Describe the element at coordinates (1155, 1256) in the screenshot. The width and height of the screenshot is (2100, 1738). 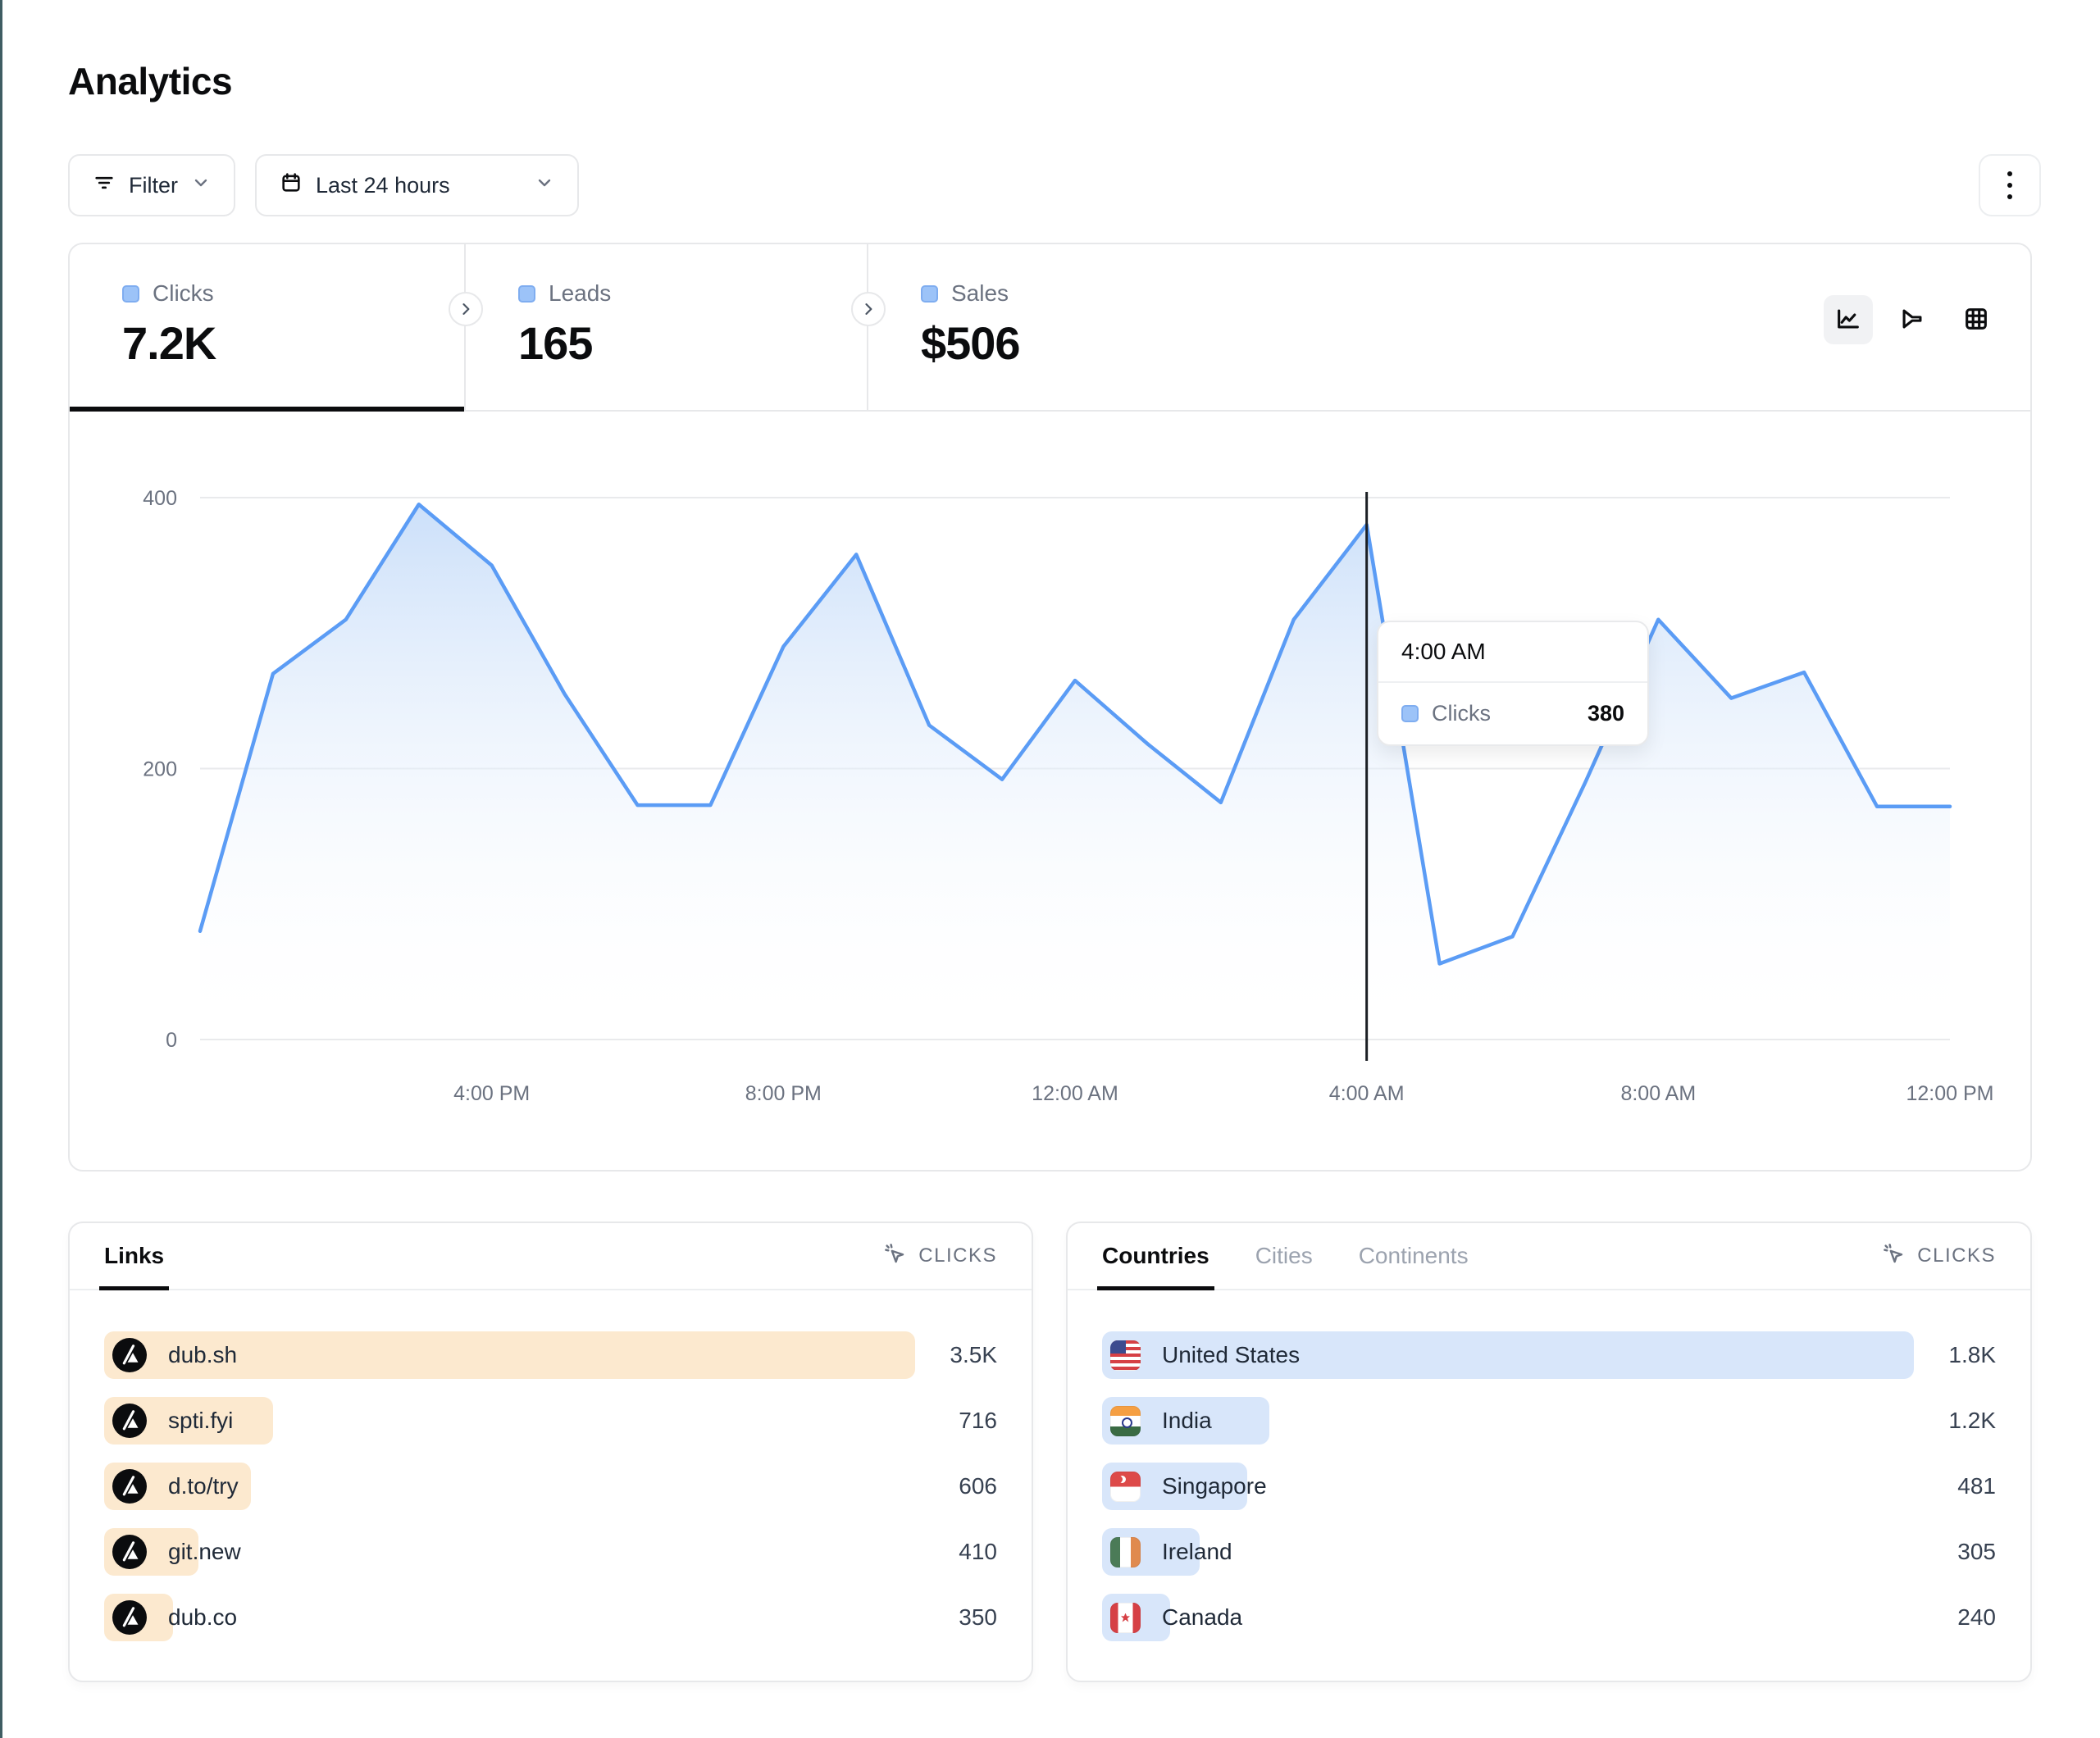
I see `tab-countries: Countries` at that location.